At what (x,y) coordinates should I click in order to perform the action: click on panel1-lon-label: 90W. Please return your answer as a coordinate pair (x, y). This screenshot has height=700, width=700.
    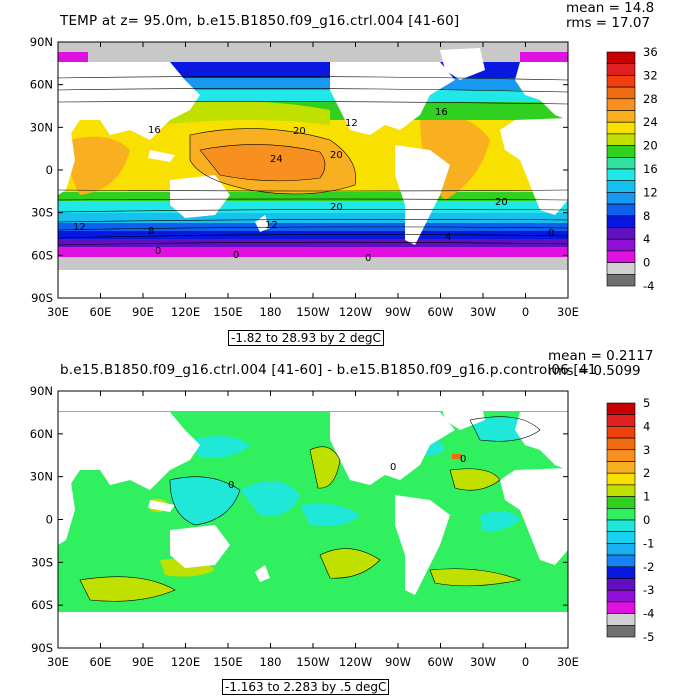
    Looking at the image, I should click on (398, 312).